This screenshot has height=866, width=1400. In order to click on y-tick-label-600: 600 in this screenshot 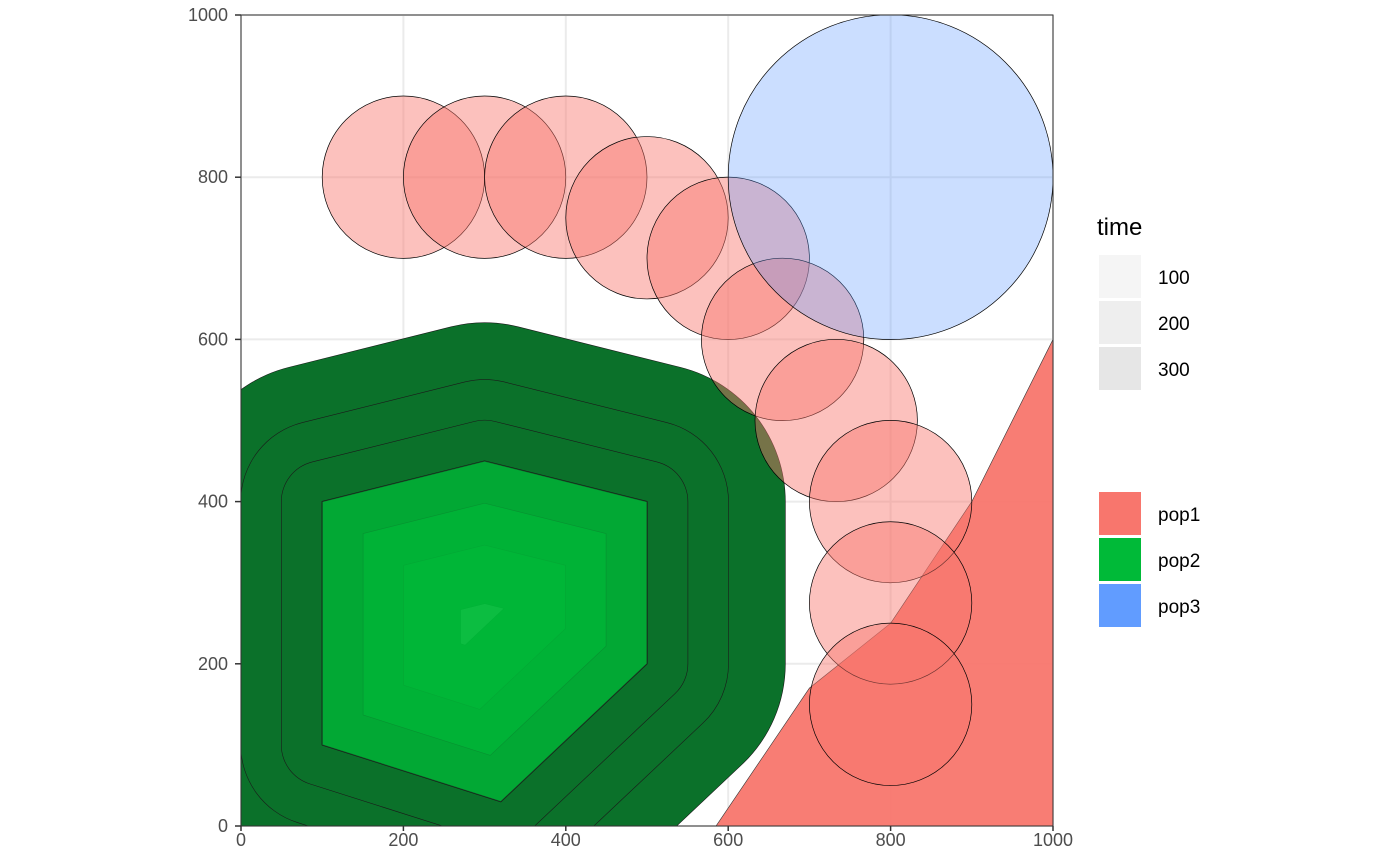, I will do `click(213, 339)`.